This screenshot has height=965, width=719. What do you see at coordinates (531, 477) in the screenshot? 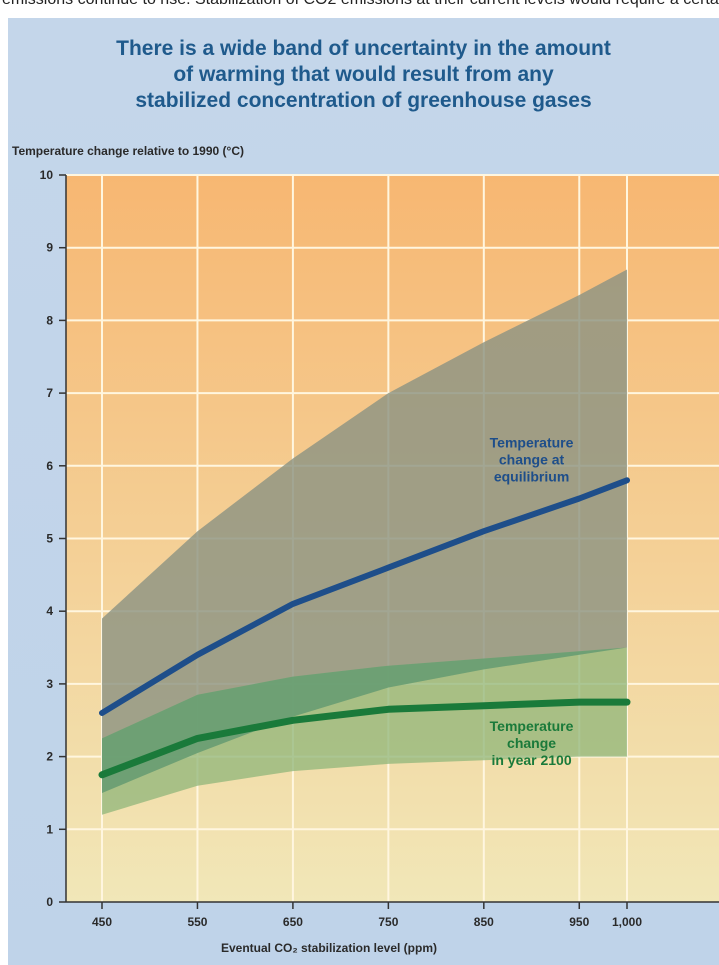
I see `annotation-line: equilibrium` at bounding box center [531, 477].